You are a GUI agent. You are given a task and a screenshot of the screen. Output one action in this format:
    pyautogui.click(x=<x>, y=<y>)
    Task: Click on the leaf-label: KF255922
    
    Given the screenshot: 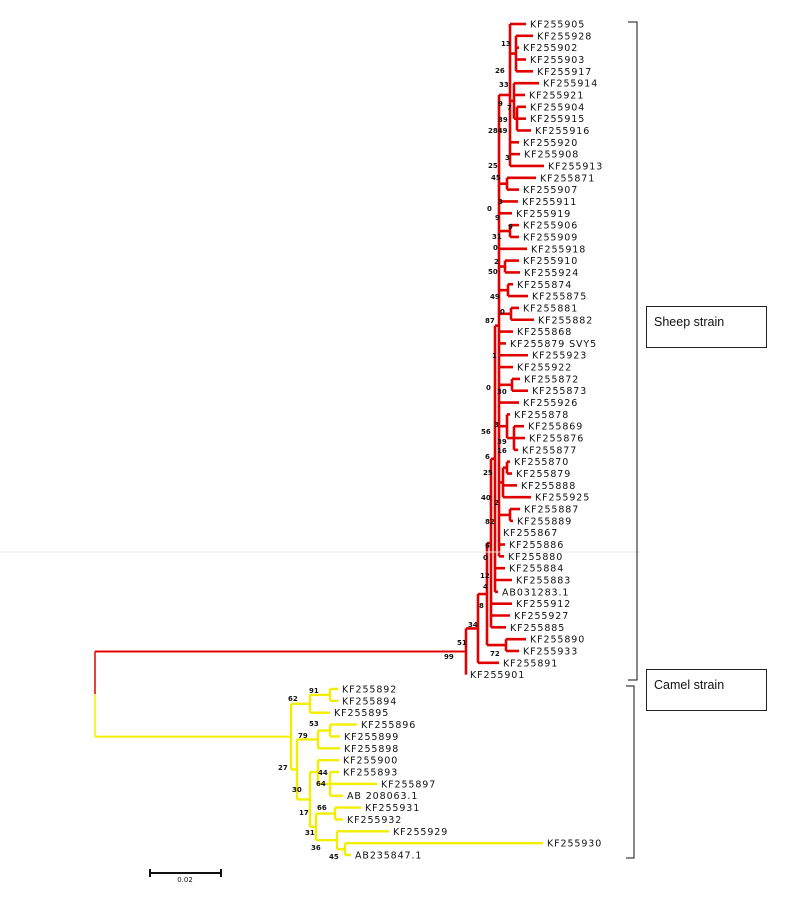 What is the action you would take?
    pyautogui.click(x=544, y=368)
    